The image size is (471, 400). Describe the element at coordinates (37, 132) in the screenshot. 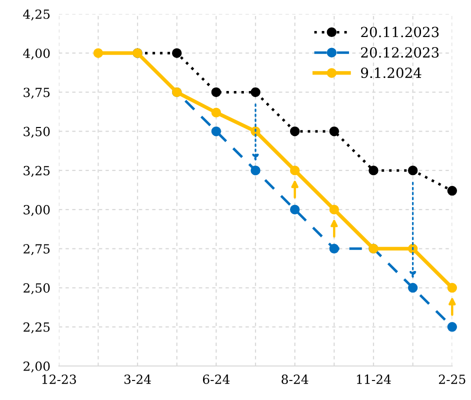

I see `y-tick-label: 3,50` at that location.